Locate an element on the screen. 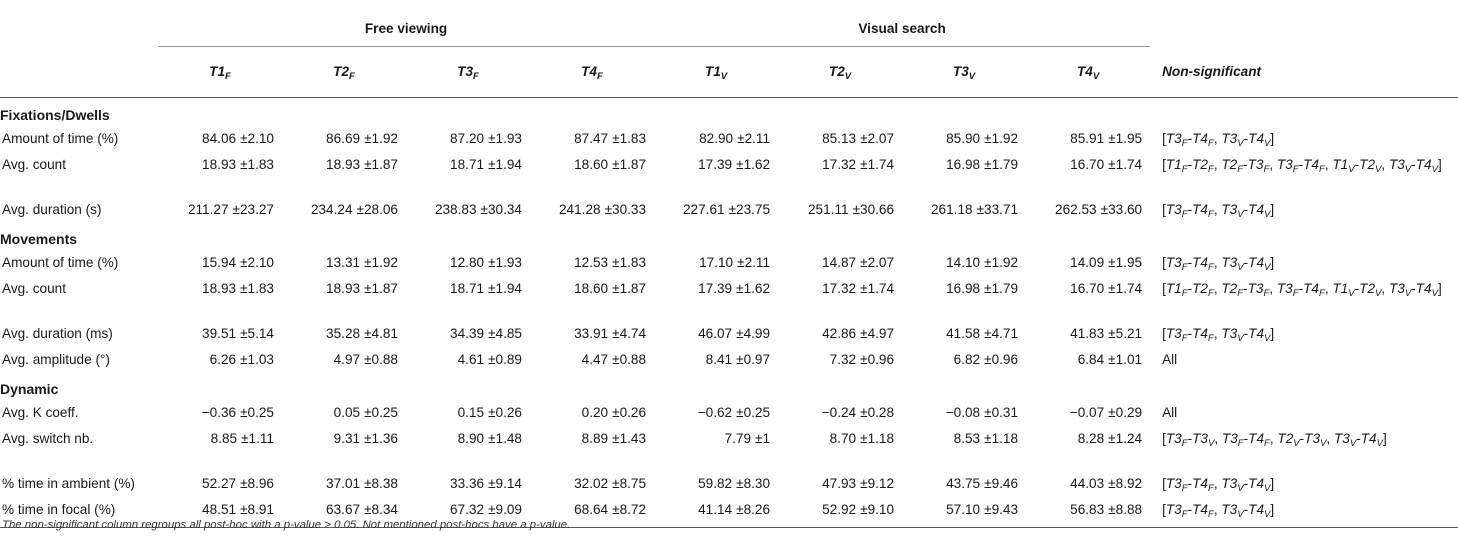 This screenshot has width=1458, height=537. mean-value: 68.64 is located at coordinates (591, 509).